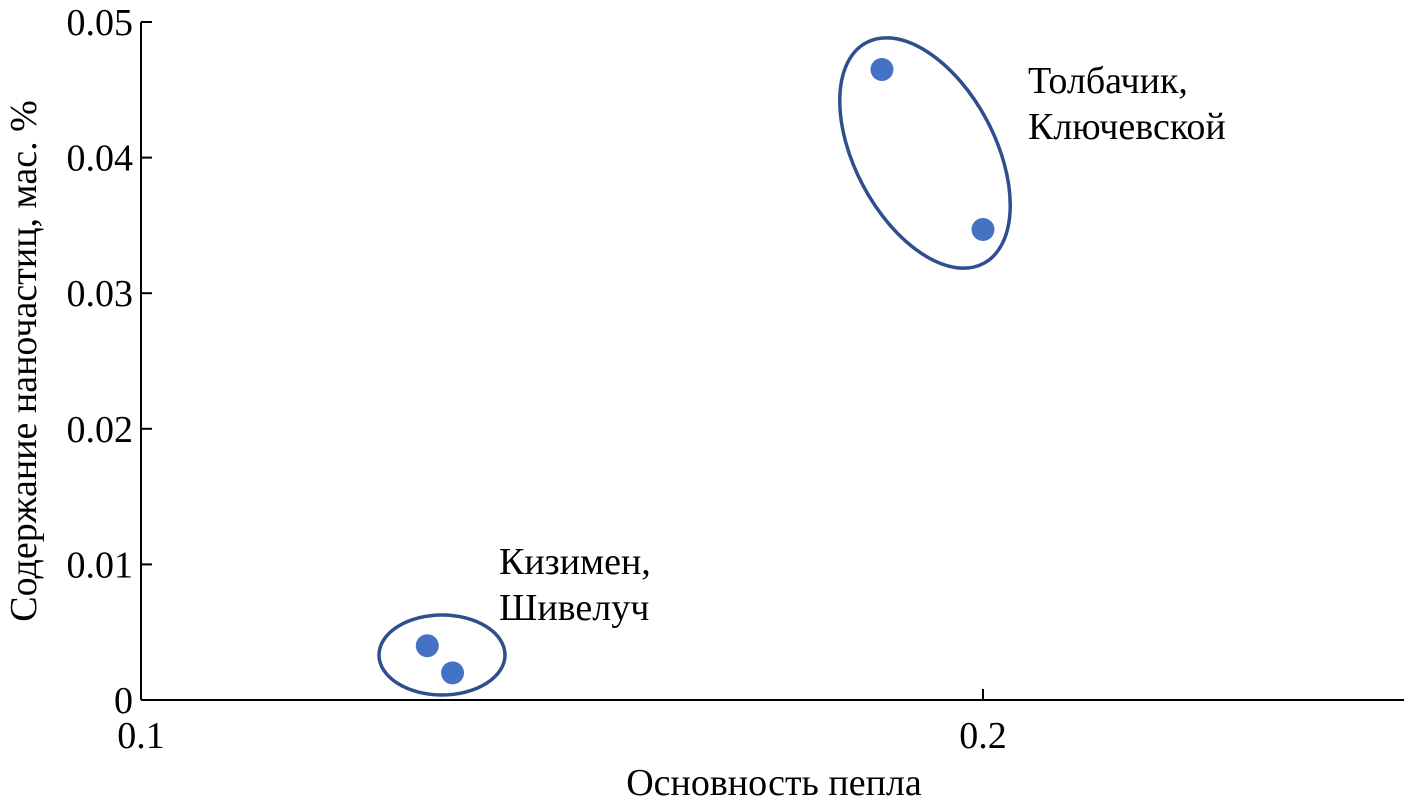 This screenshot has height=807, width=1404. Describe the element at coordinates (100, 159) in the screenshot. I see `y-tick-label: 0.04` at that location.